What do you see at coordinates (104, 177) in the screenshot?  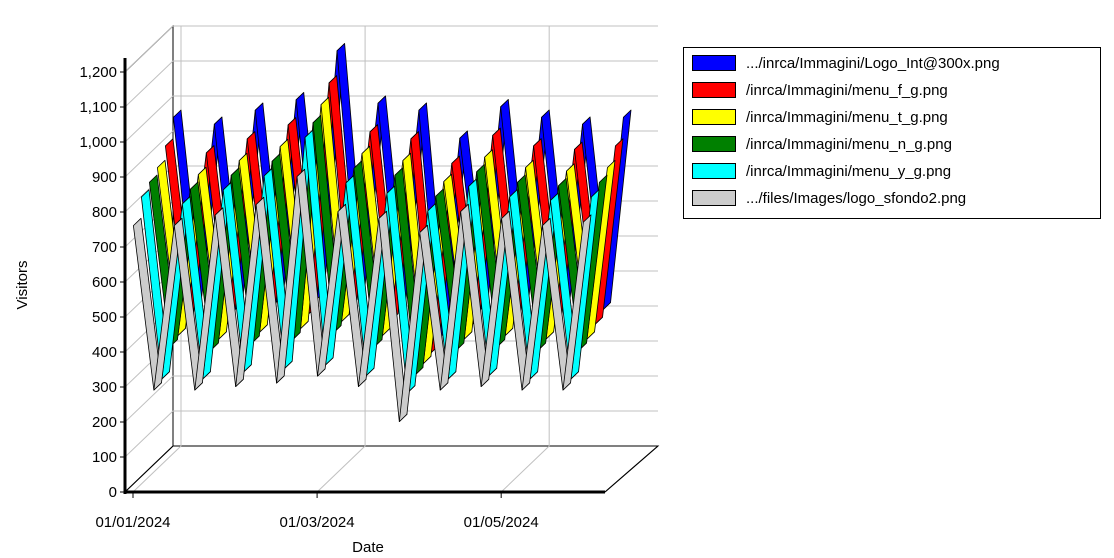 I see `y-tick-label: 900` at bounding box center [104, 177].